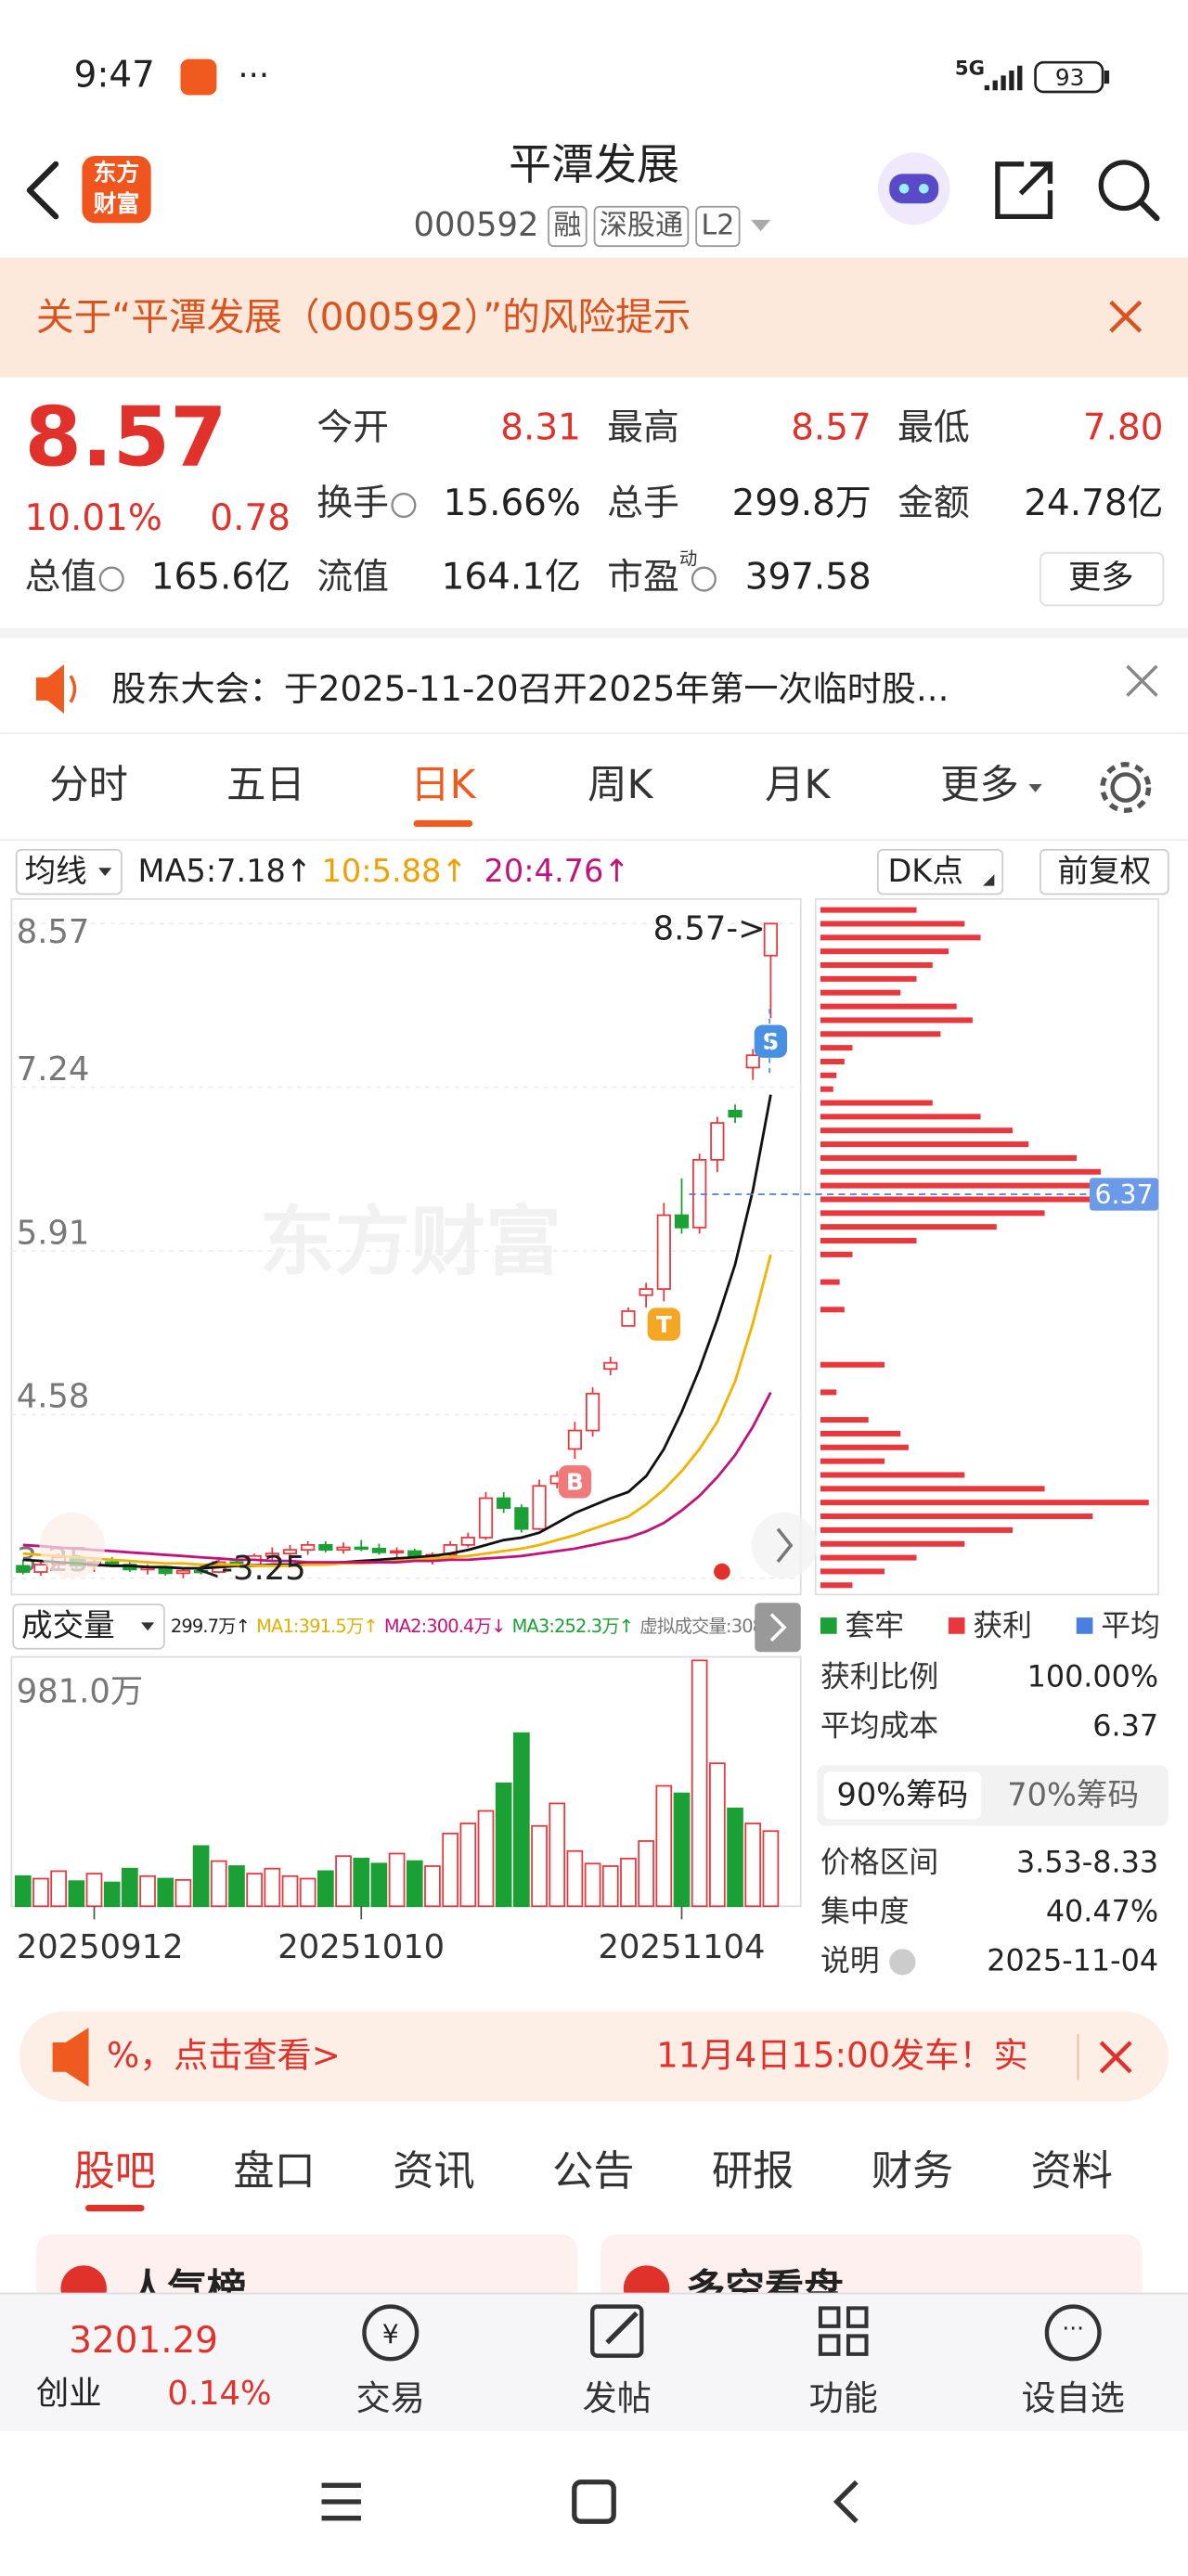 Image resolution: width=1188 pixels, height=2576 pixels. I want to click on chip-detail-value: 3.53-8.33, so click(1087, 1861).